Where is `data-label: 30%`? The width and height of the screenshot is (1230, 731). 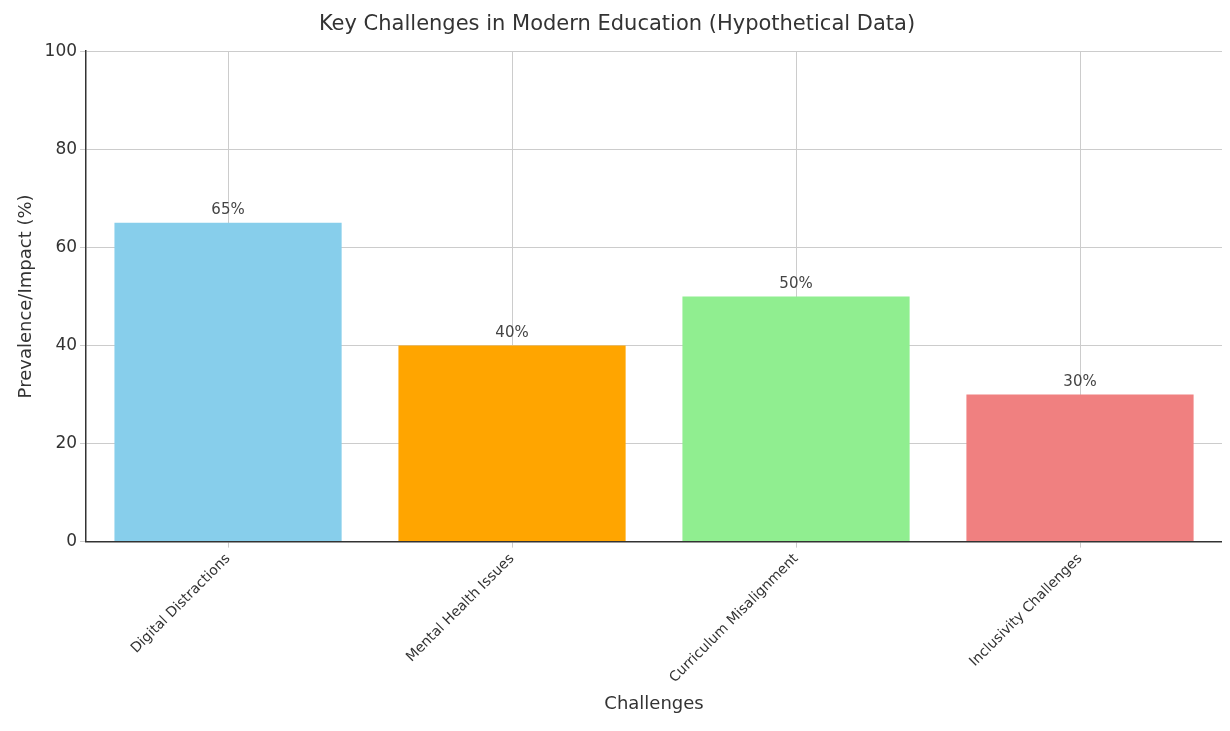 data-label: 30% is located at coordinates (1080, 380).